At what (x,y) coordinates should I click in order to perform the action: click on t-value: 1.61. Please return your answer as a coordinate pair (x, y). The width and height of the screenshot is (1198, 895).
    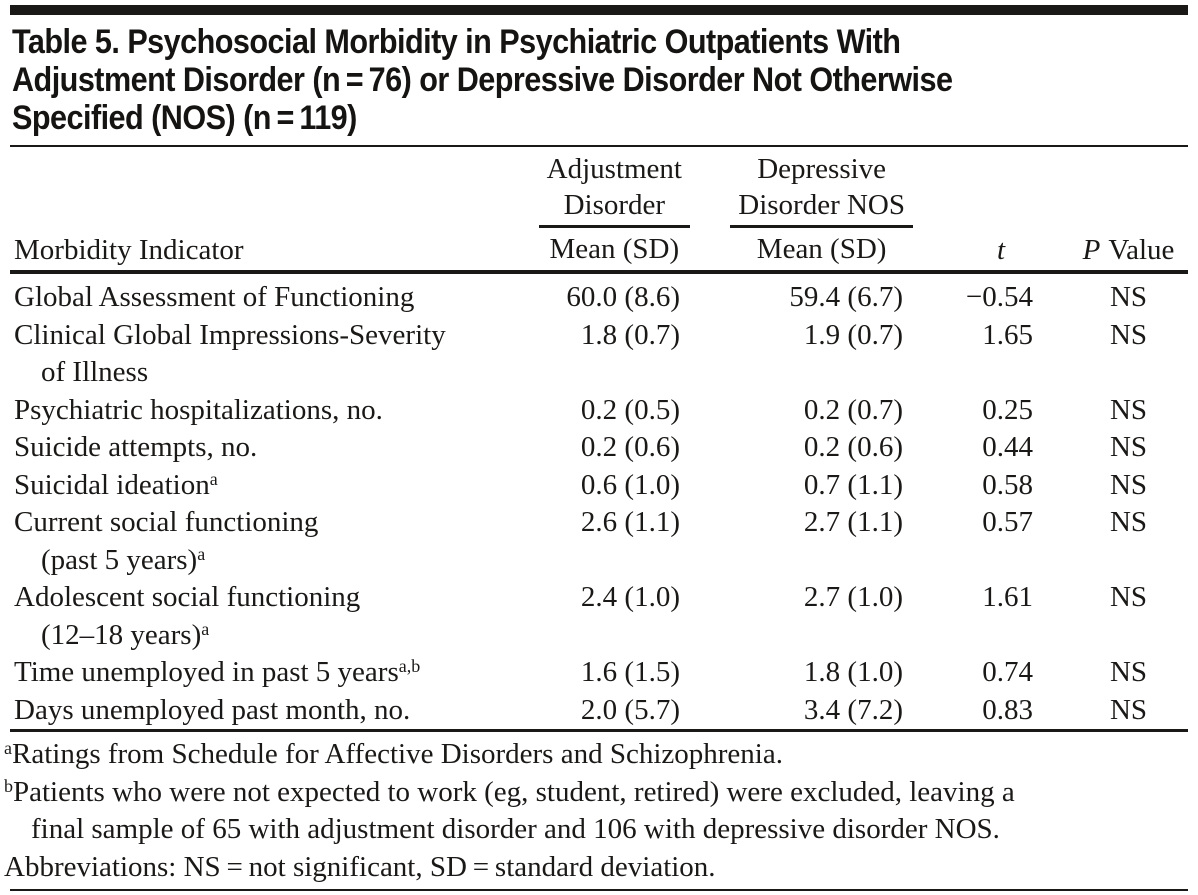
    Looking at the image, I should click on (1007, 597).